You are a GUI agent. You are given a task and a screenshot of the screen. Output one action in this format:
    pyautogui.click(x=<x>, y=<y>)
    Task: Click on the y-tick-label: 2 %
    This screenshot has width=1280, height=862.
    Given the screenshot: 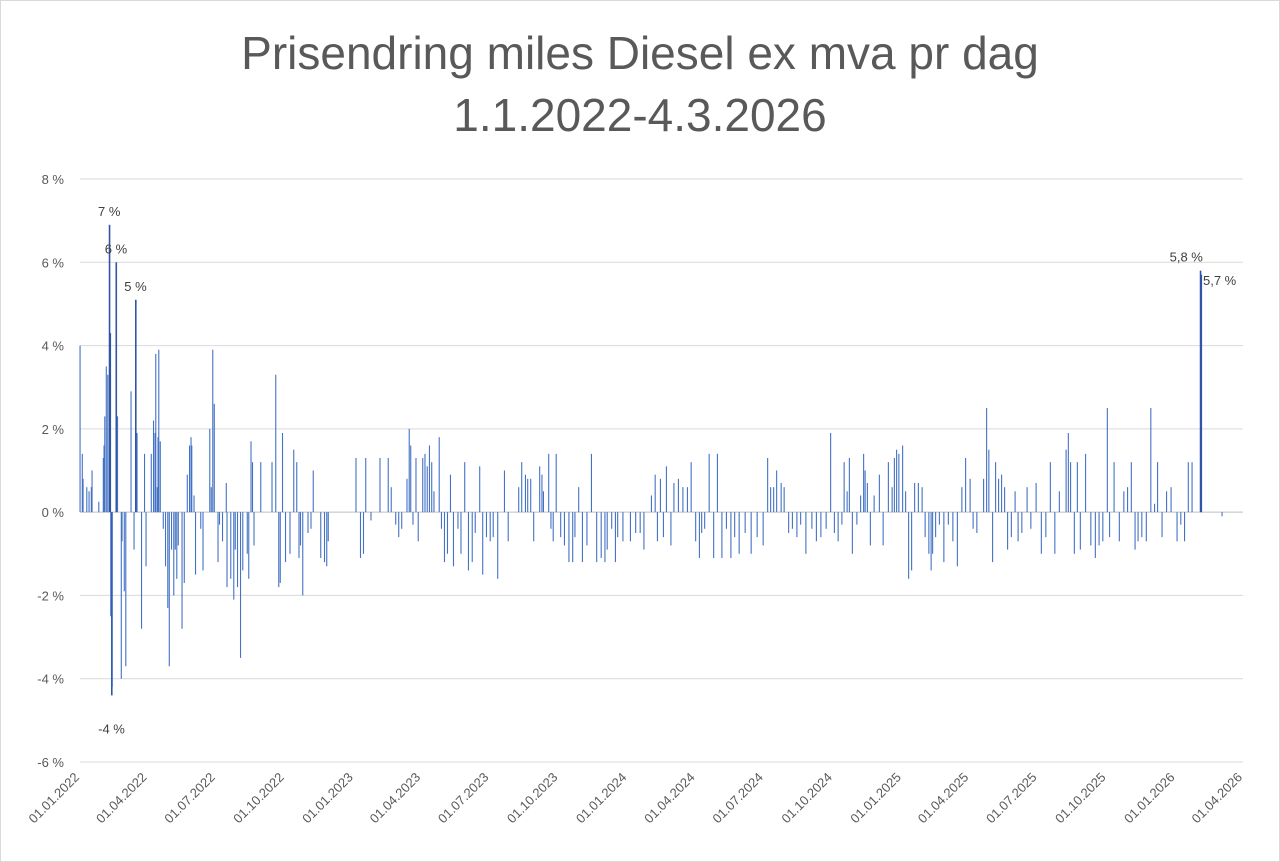 What is the action you would take?
    pyautogui.click(x=53, y=429)
    